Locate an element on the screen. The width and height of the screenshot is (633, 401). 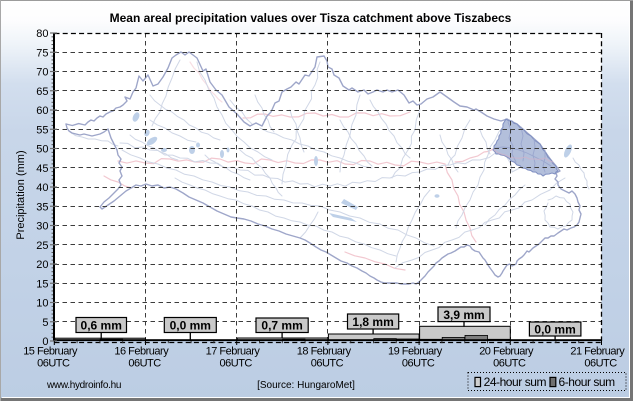
svg-text: 15 February is located at coordinates (50, 352).